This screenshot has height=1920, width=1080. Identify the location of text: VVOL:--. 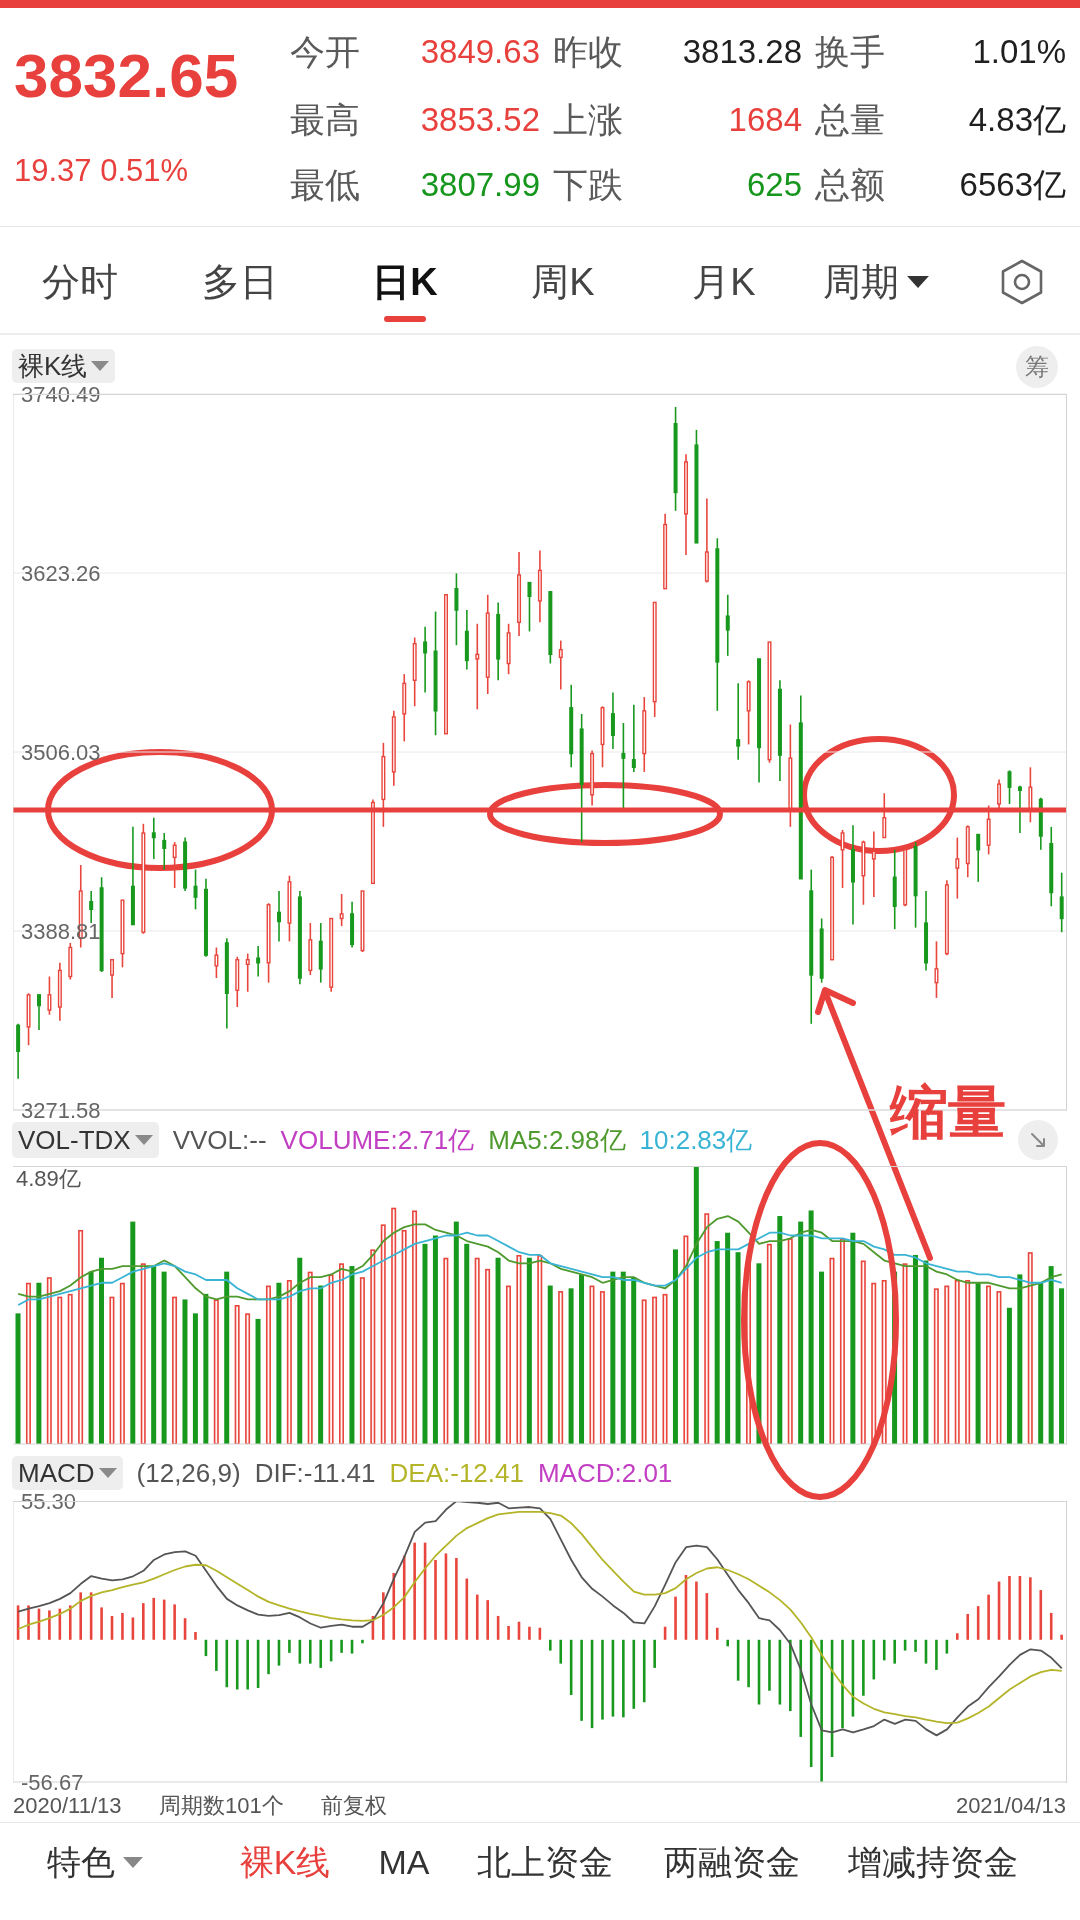
(219, 1140).